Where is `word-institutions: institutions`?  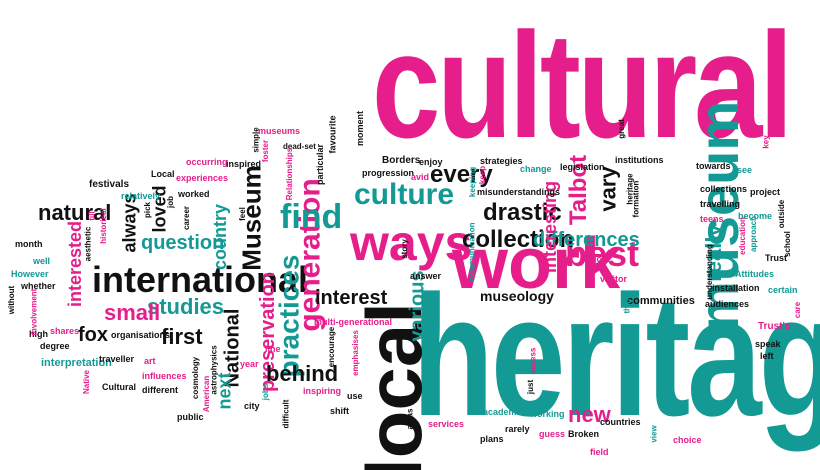
word-institutions: institutions is located at coordinates (639, 160).